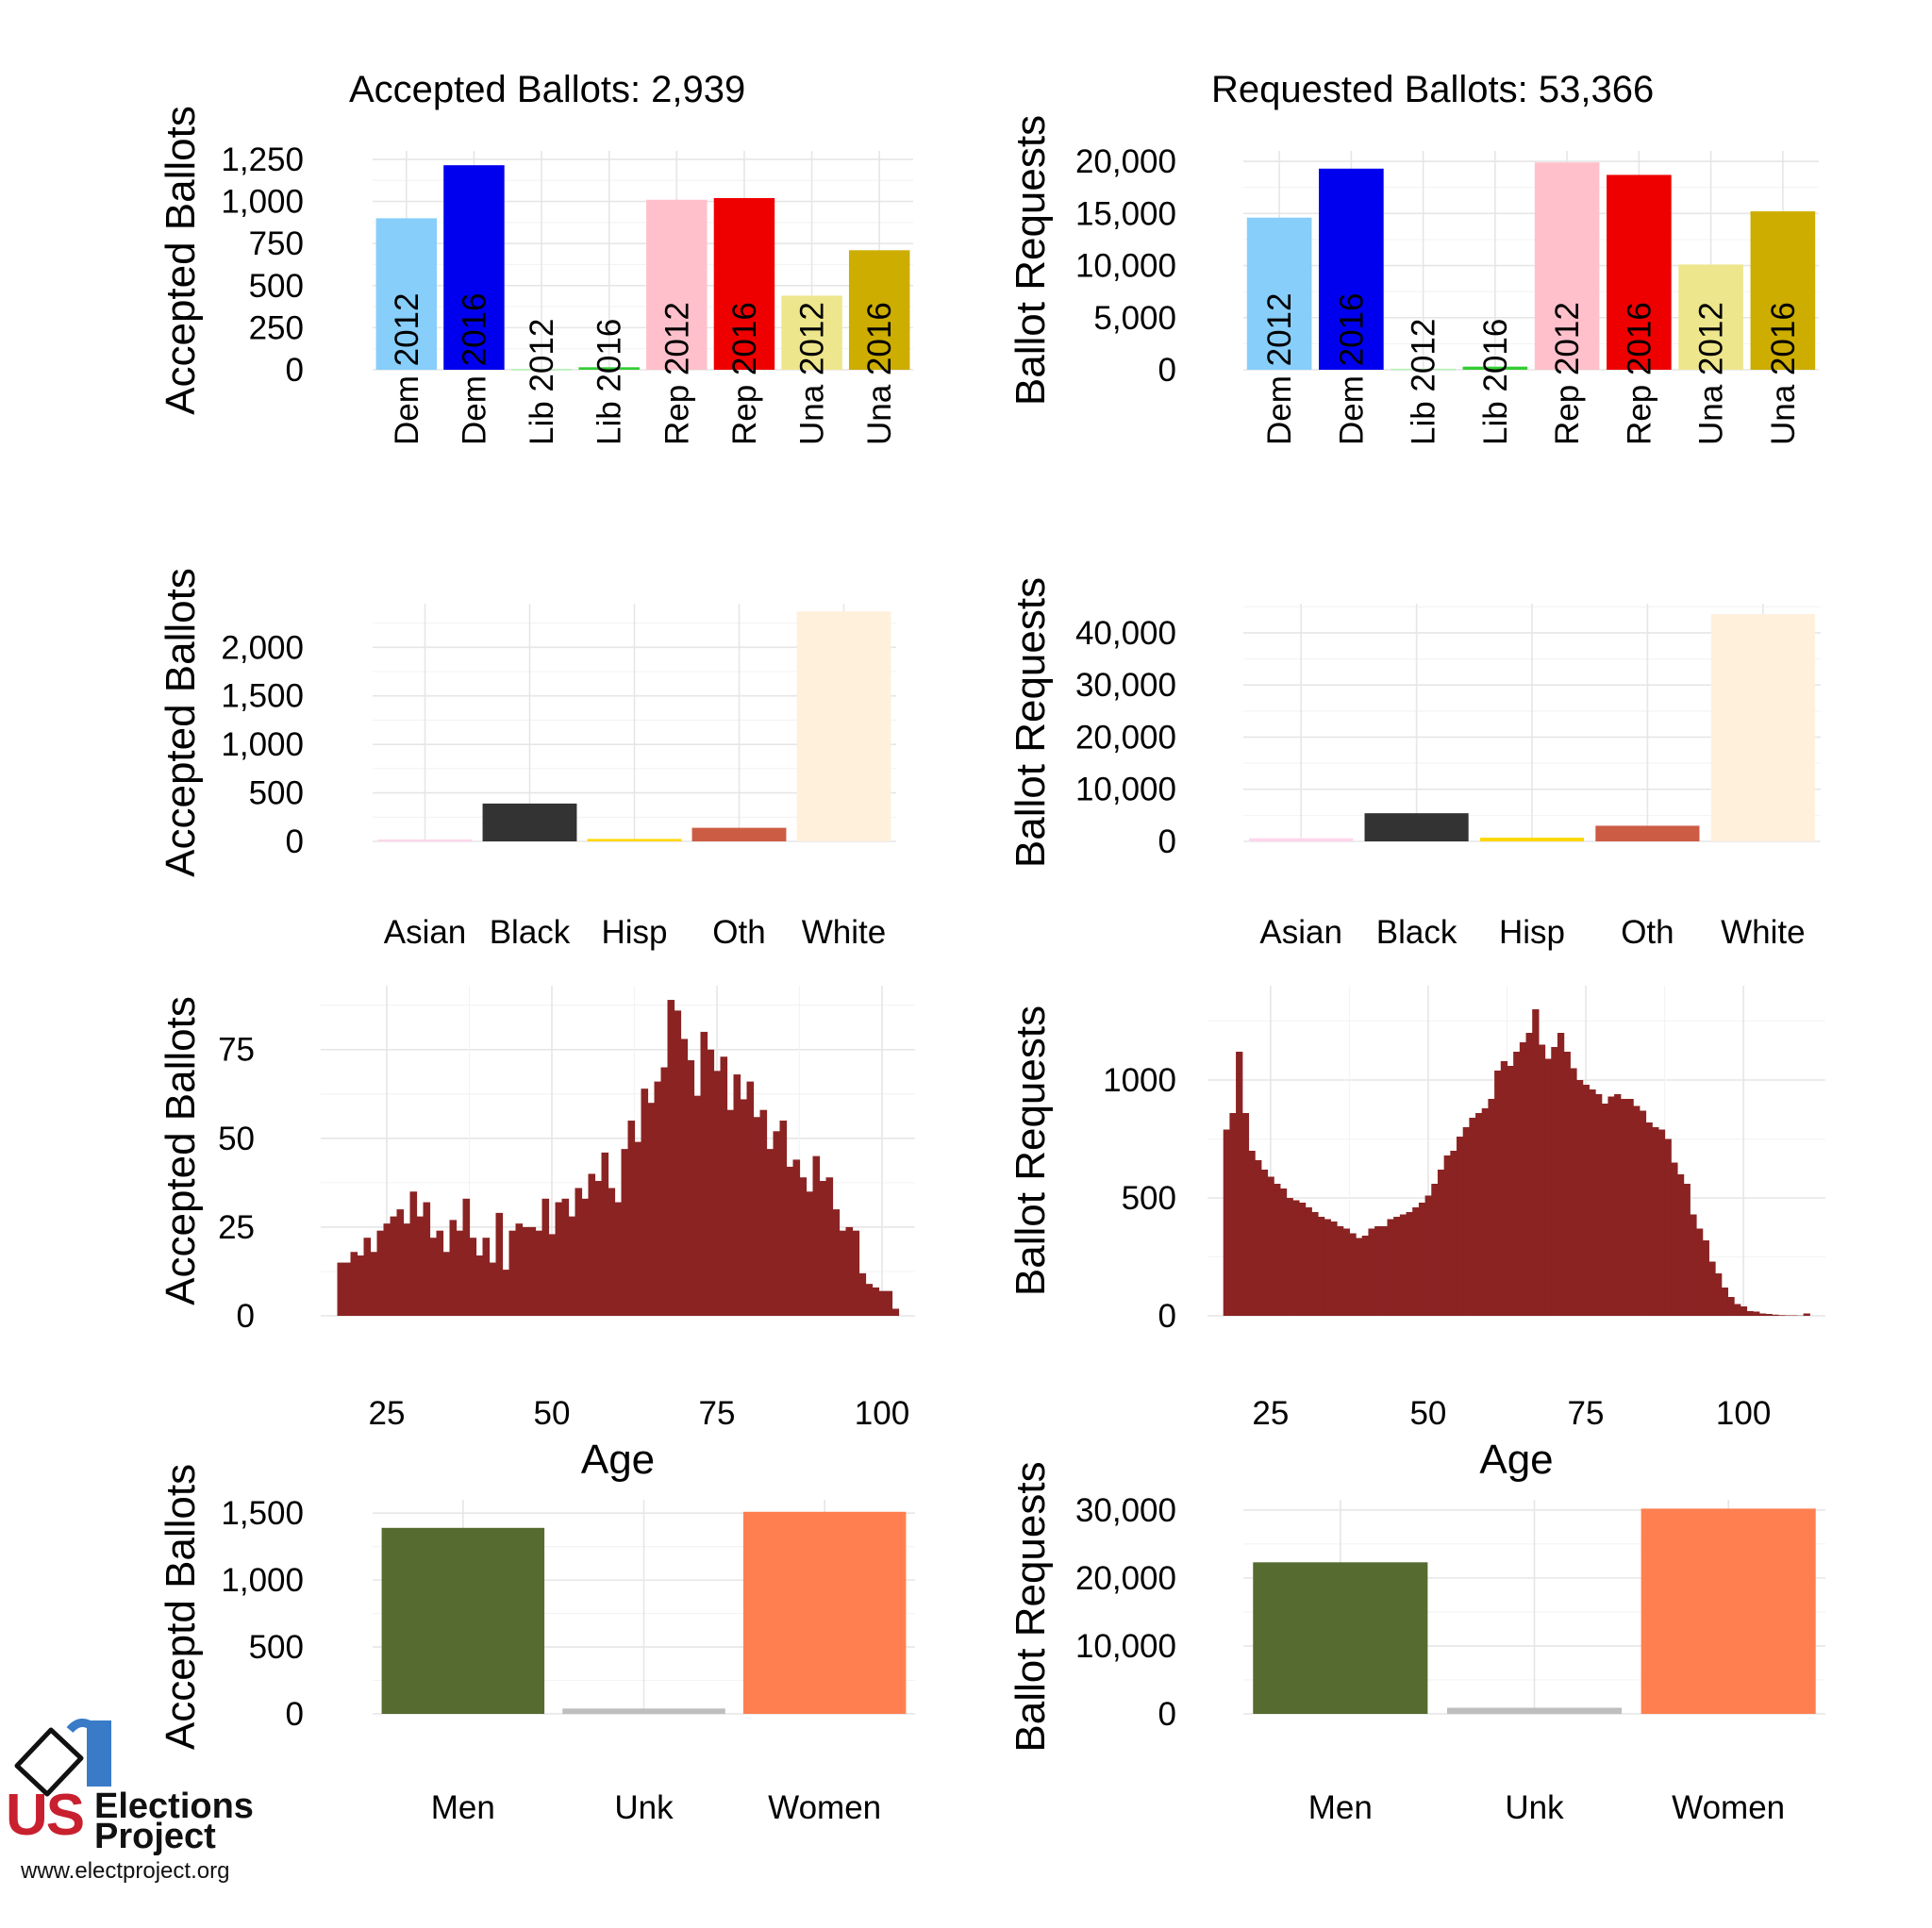 The image size is (1932, 1928). I want to click on bar-oth, so click(739, 834).